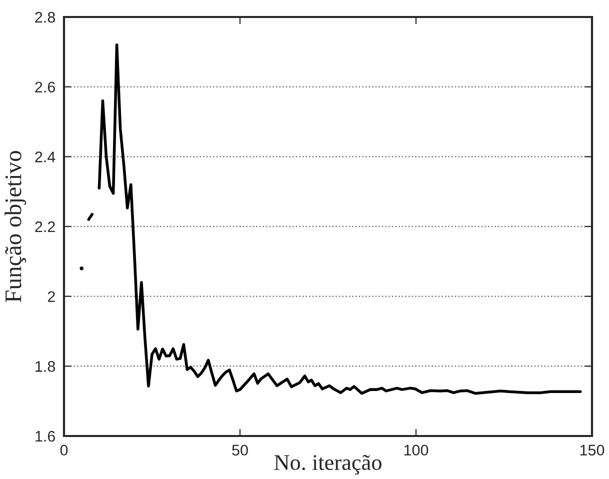  What do you see at coordinates (64, 450) in the screenshot?
I see `x-tick-label: 0` at bounding box center [64, 450].